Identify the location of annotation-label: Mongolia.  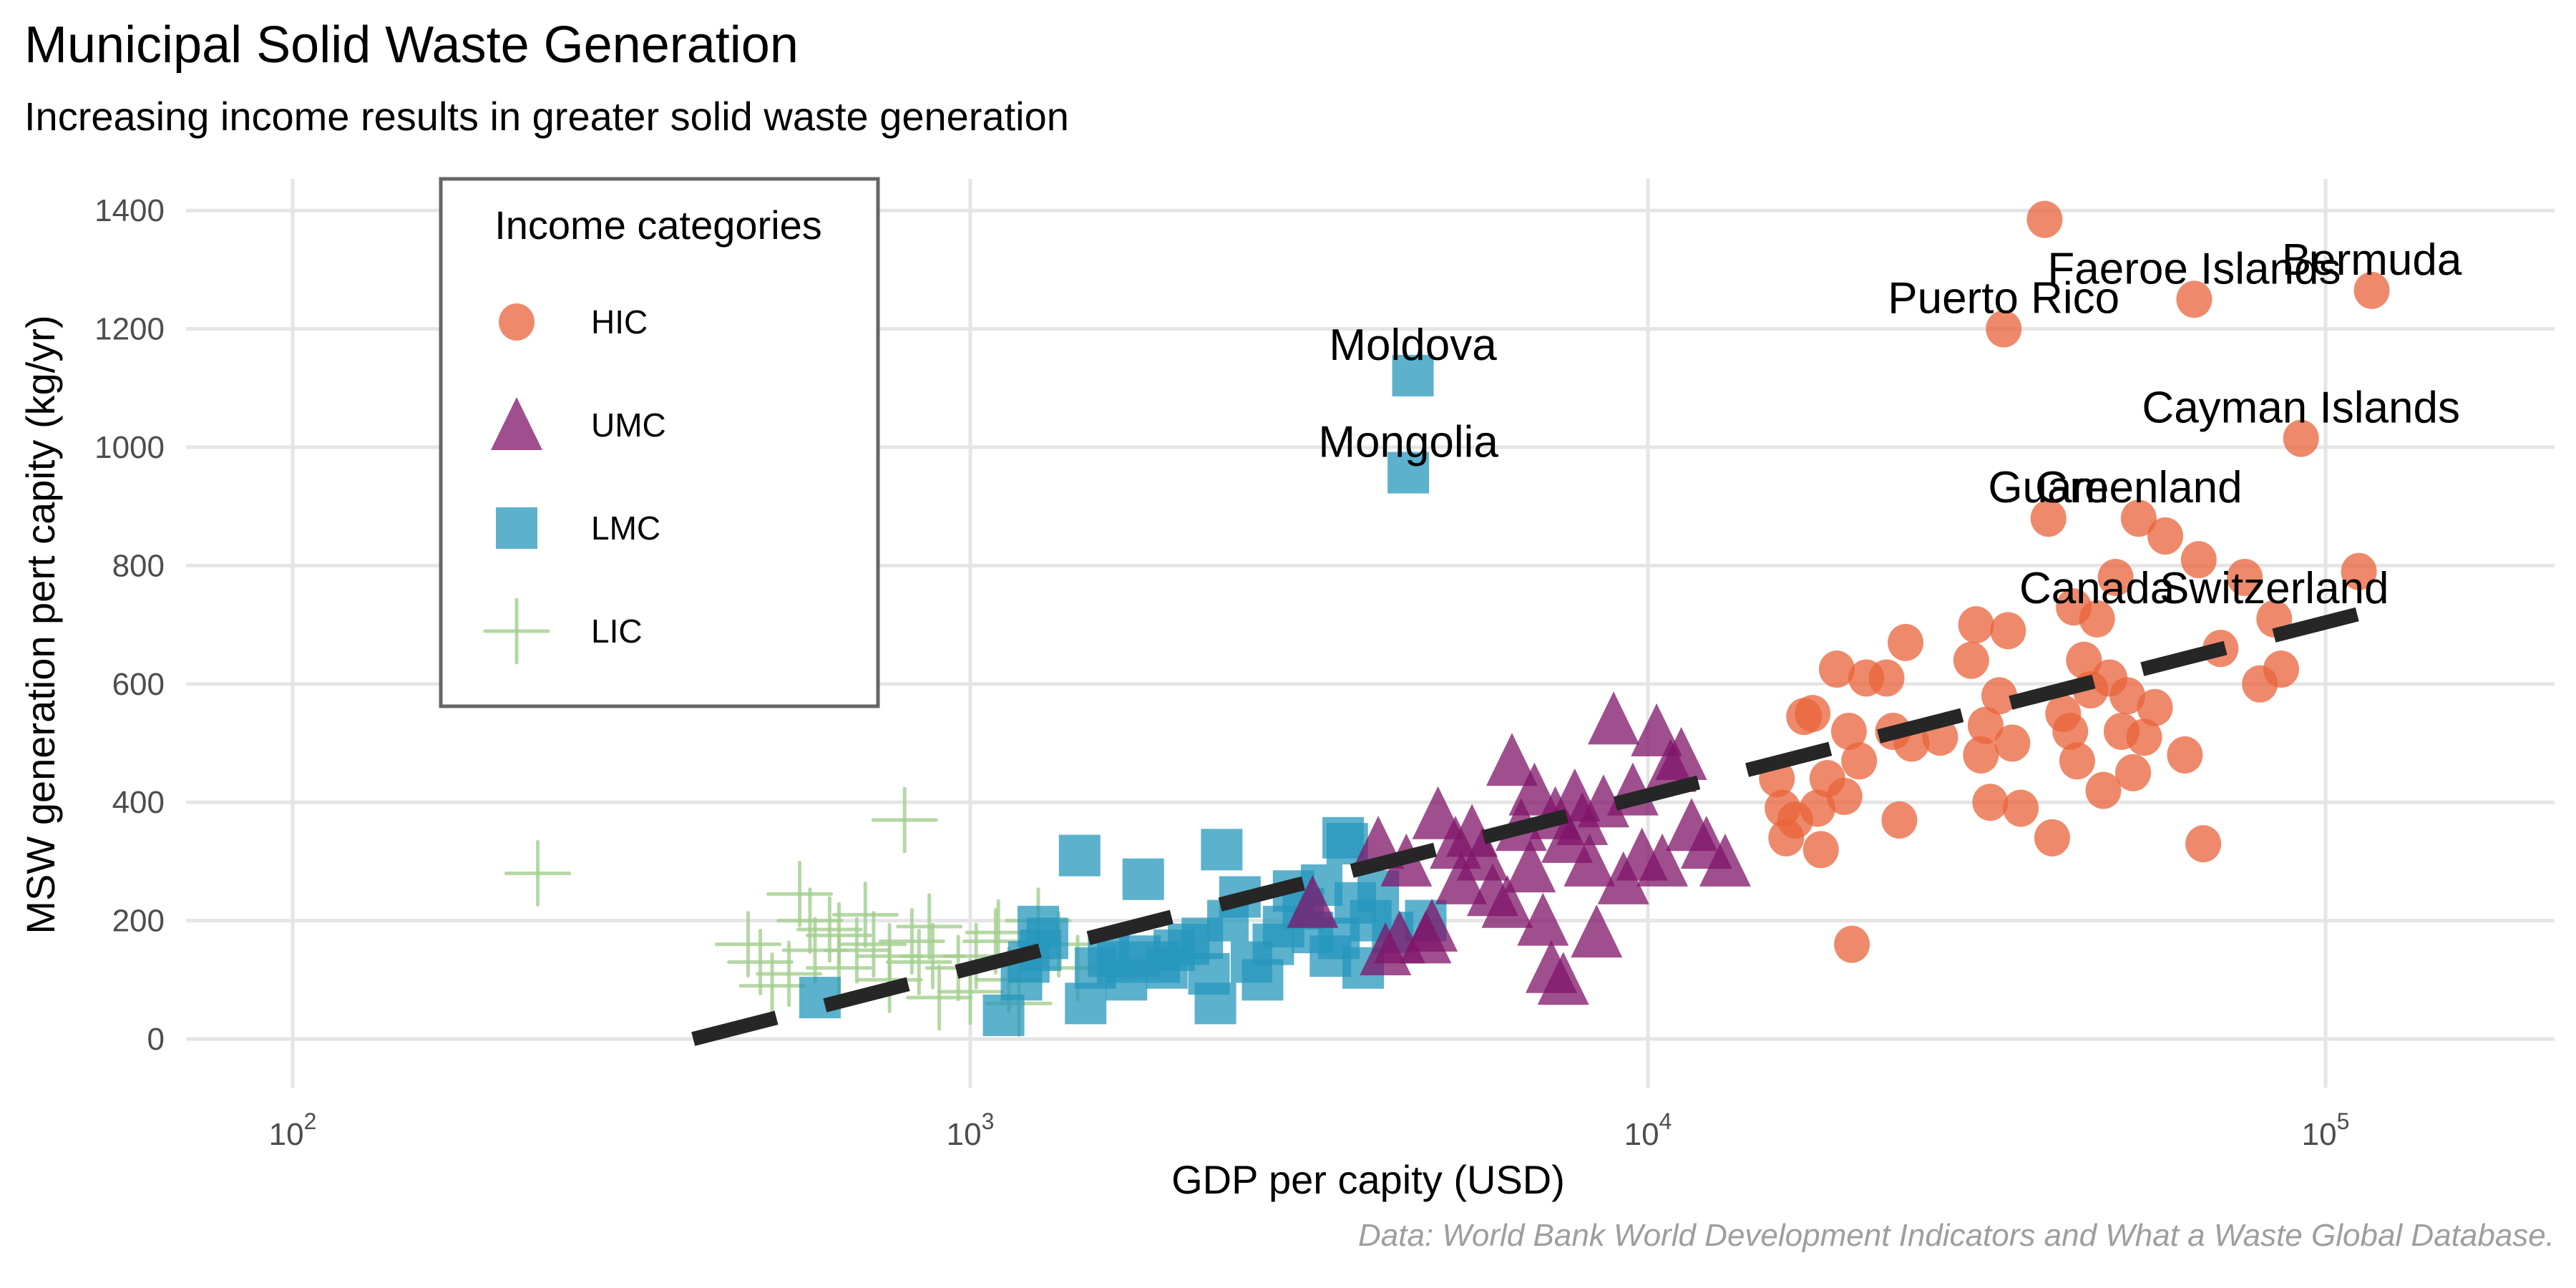
(1408, 442).